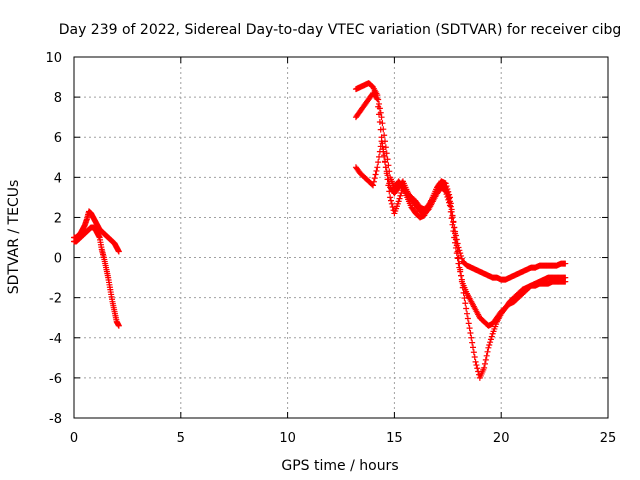 The width and height of the screenshot is (640, 480). What do you see at coordinates (53, 58) in the screenshot?
I see `y-tick-label: 10` at bounding box center [53, 58].